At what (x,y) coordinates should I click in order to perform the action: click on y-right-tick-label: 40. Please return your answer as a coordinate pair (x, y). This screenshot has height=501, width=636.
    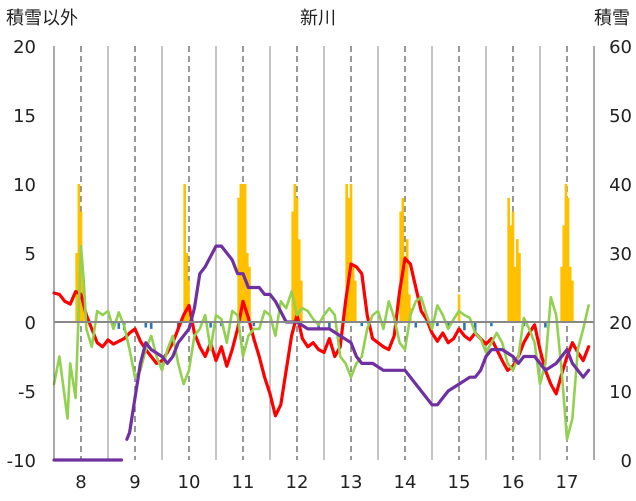
    Looking at the image, I should click on (620, 185).